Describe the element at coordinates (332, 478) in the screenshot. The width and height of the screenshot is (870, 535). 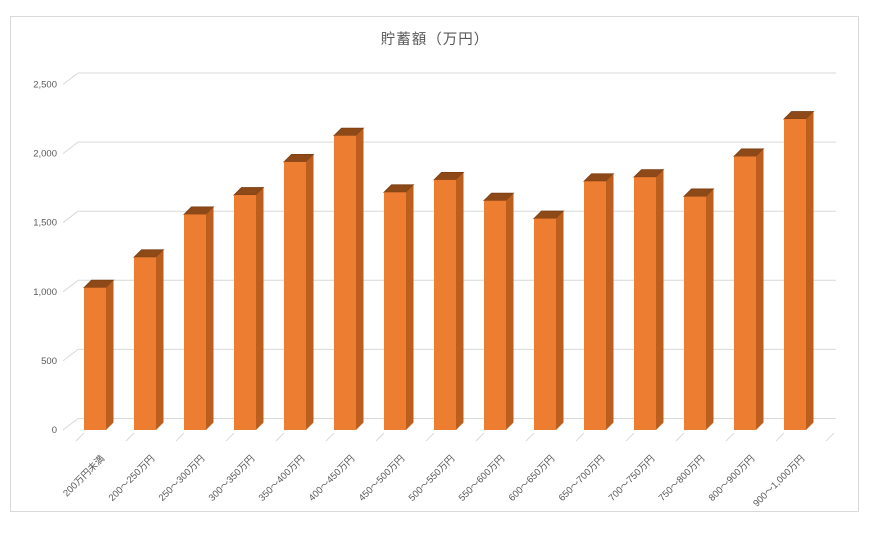
I see `x-tick-label: 400～450万円` at that location.